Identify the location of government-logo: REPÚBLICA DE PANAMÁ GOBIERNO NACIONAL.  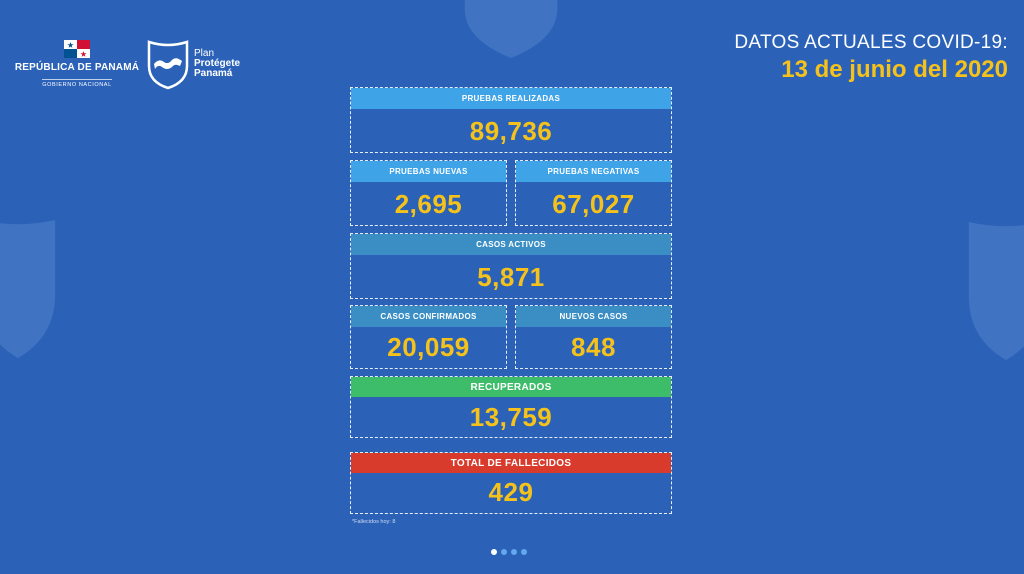
(77, 65).